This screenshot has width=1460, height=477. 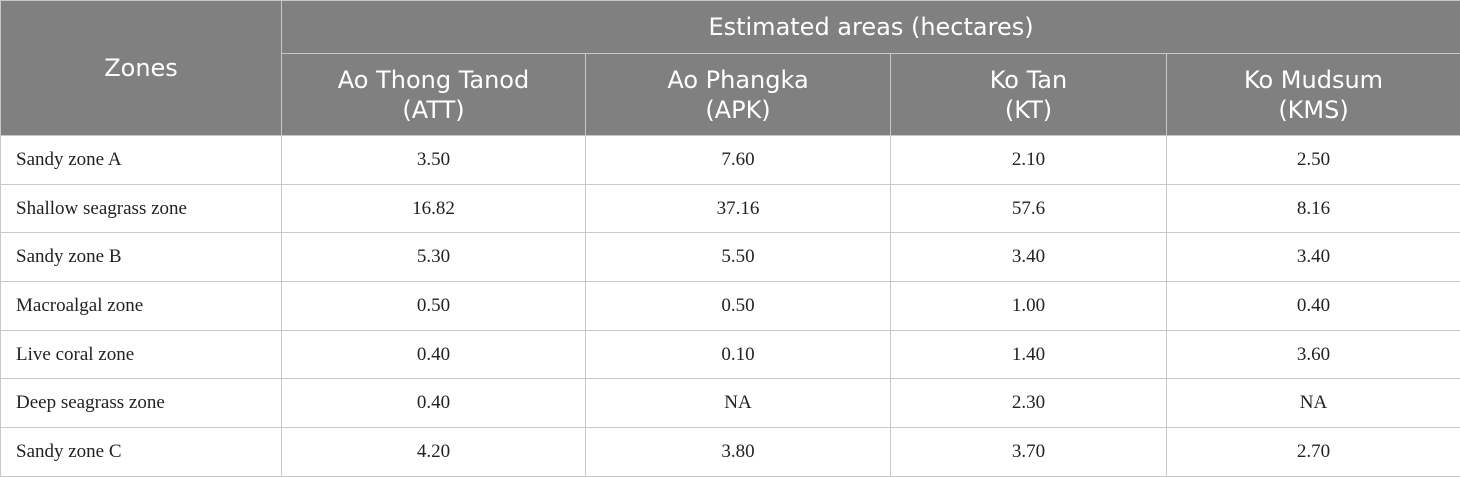 What do you see at coordinates (738, 257) in the screenshot?
I see `value-cell: 5.50` at bounding box center [738, 257].